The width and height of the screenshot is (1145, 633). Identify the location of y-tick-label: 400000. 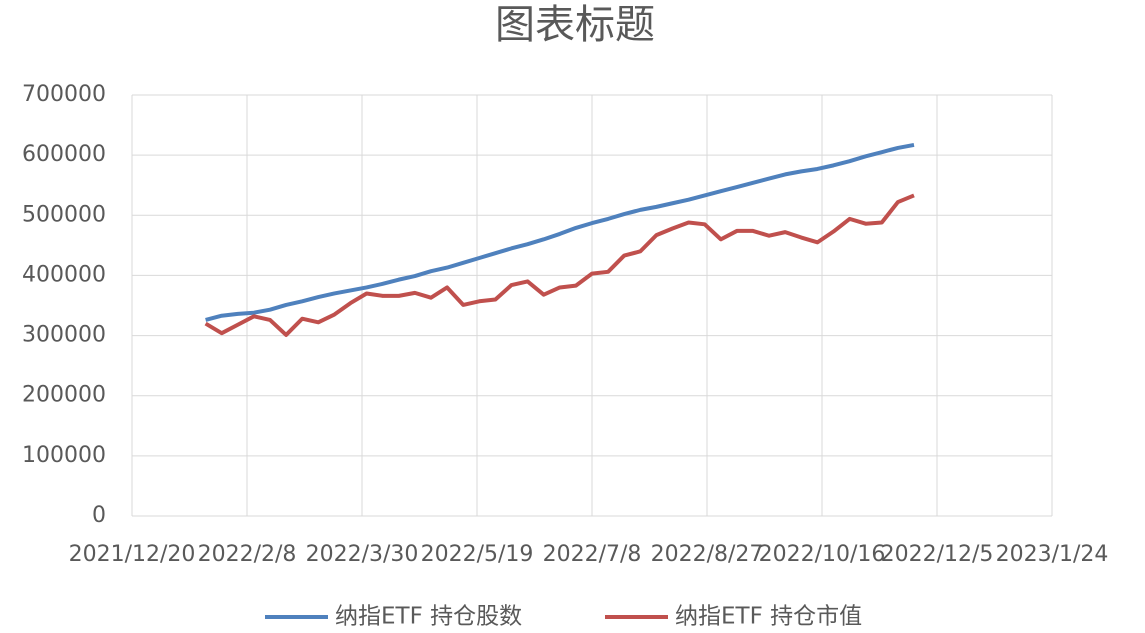
(64, 274).